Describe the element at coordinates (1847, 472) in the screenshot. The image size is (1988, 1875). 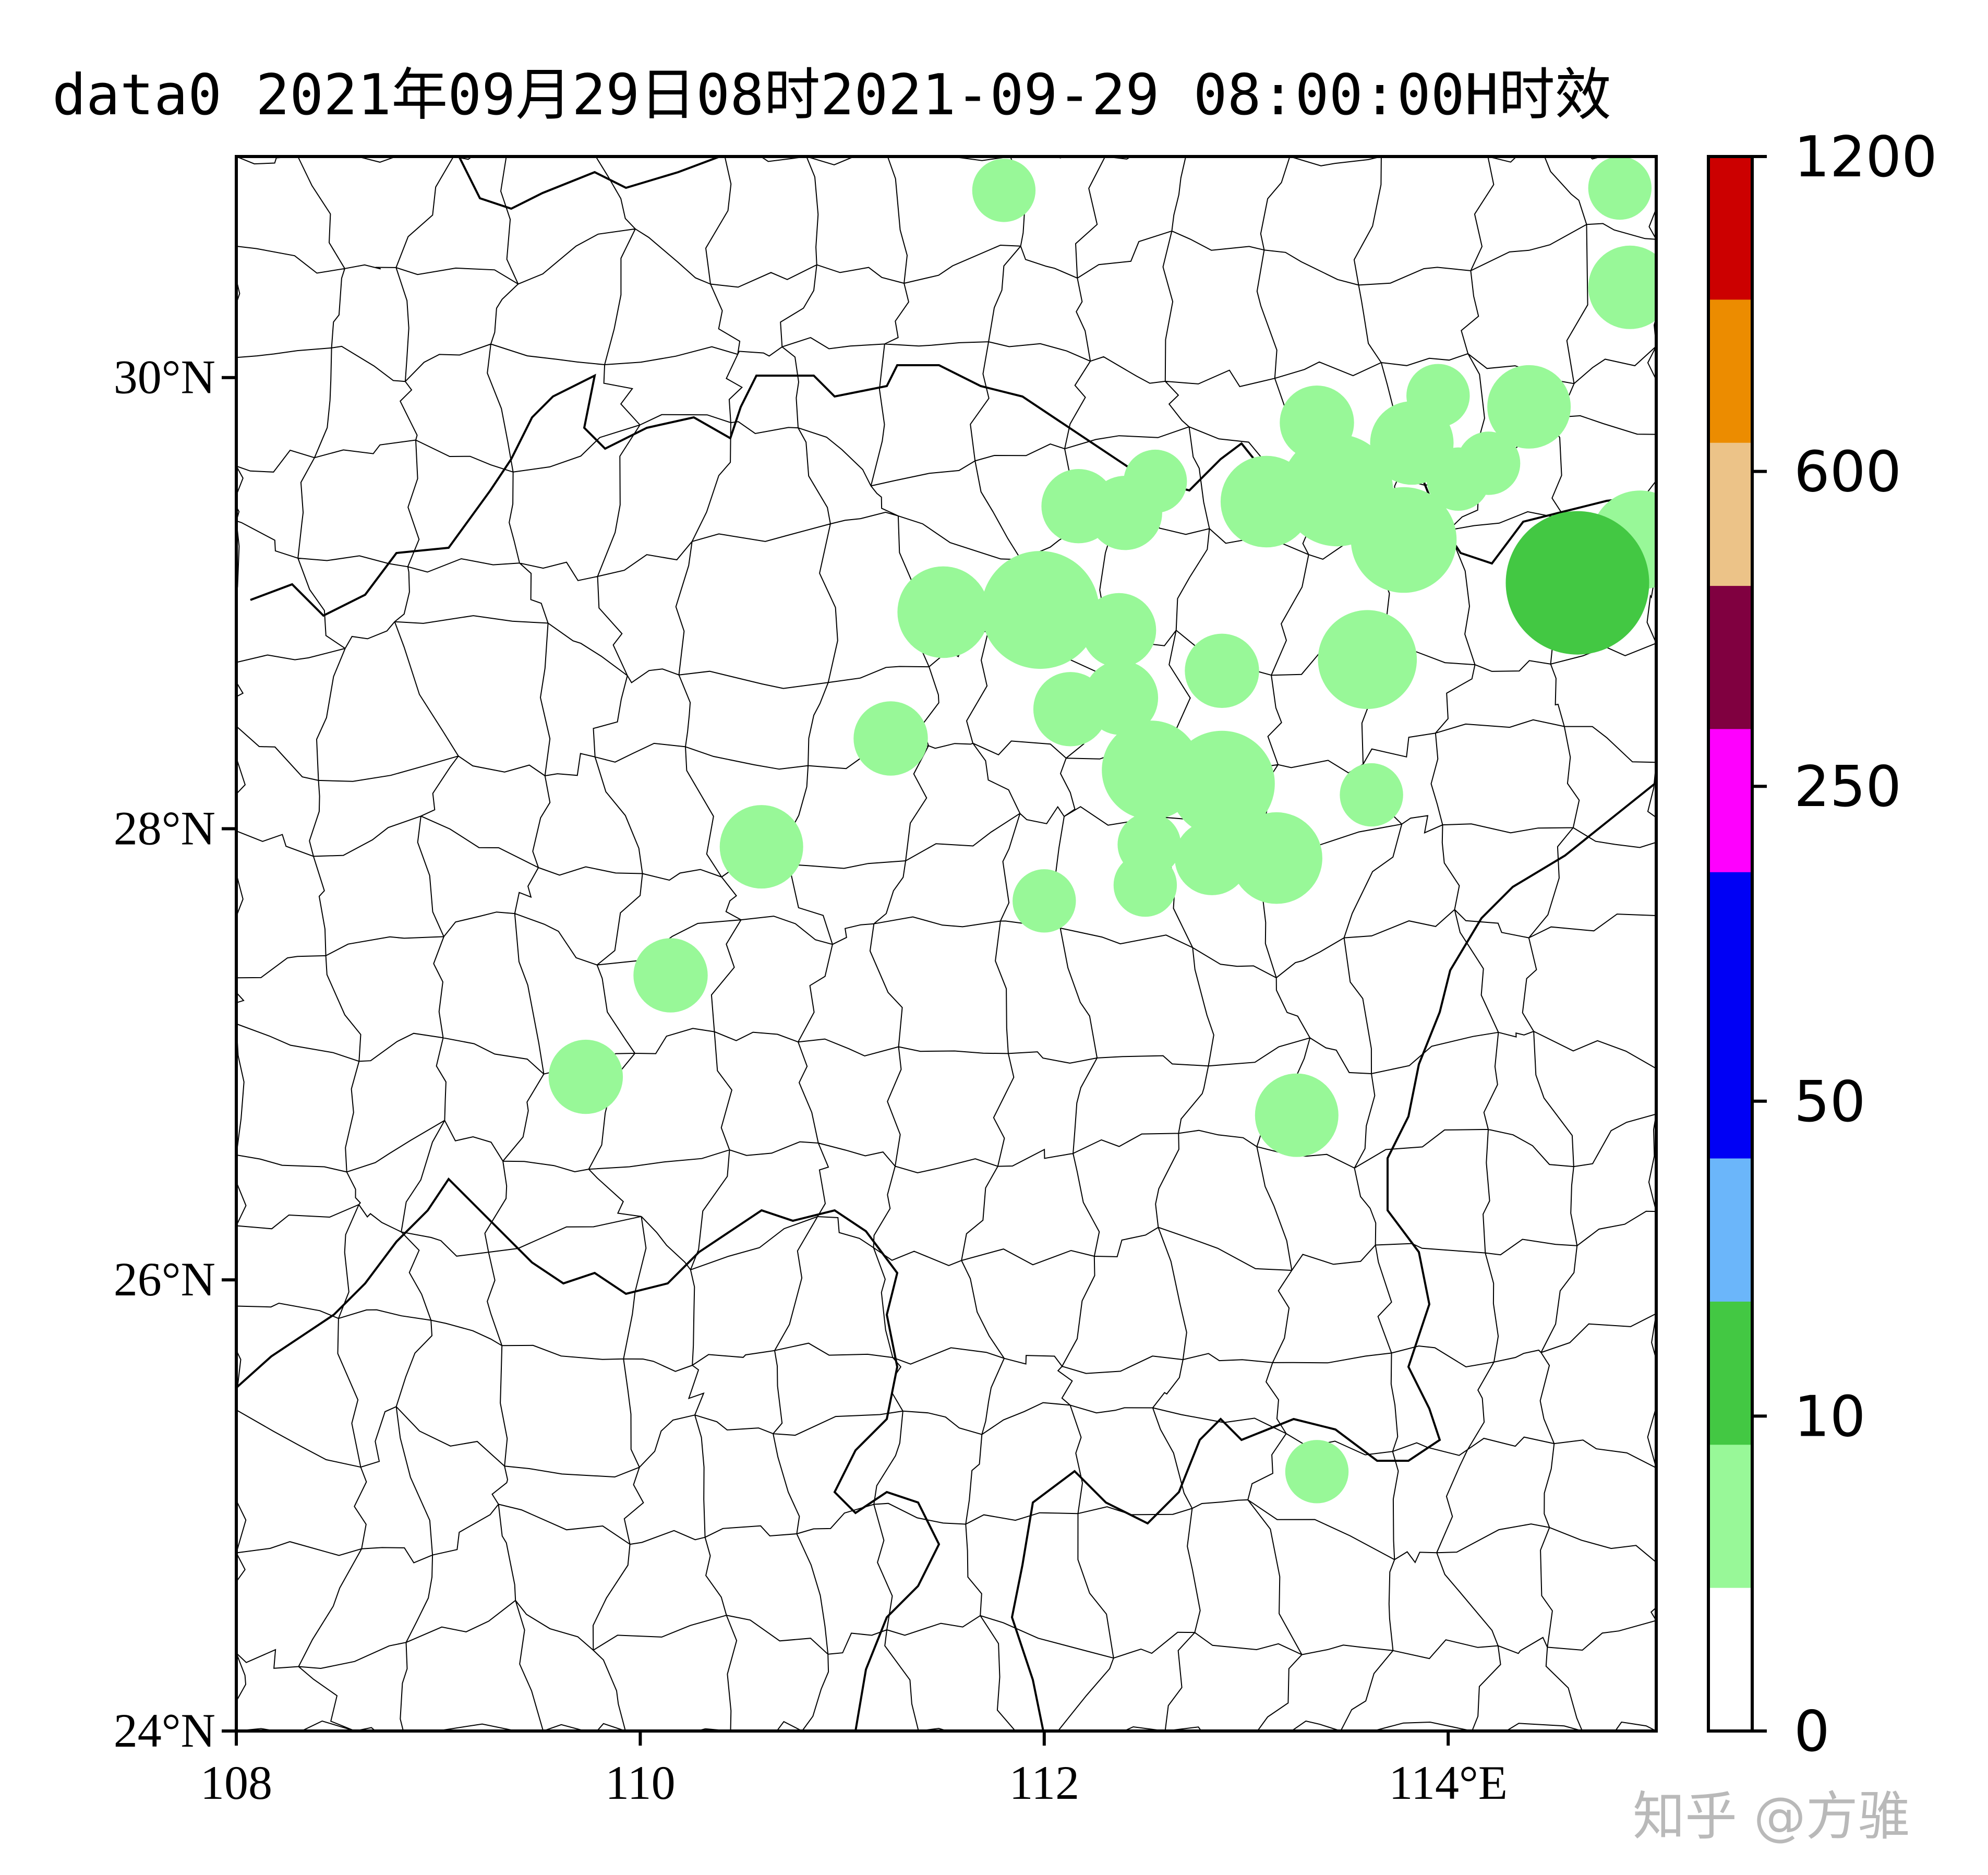
I see `colorbar-label: 600` at that location.